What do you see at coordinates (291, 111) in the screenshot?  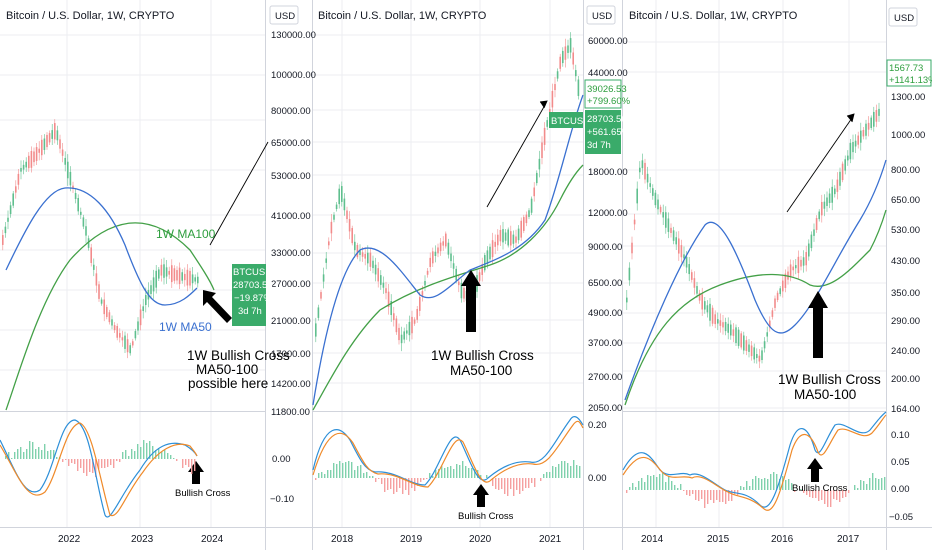 I see `price-tick-panel-2-2: 80000.00` at bounding box center [291, 111].